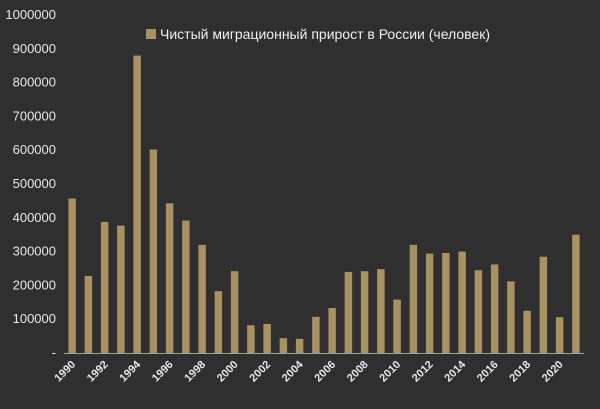 The image size is (600, 409). I want to click on bar-2020, so click(559, 335).